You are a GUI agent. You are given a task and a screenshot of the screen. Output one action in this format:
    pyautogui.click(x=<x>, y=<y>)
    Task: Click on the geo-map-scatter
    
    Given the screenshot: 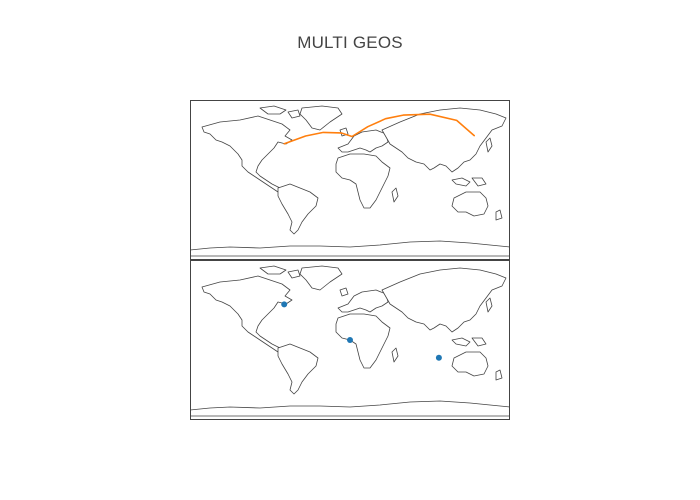 What is the action you would take?
    pyautogui.click(x=350, y=340)
    